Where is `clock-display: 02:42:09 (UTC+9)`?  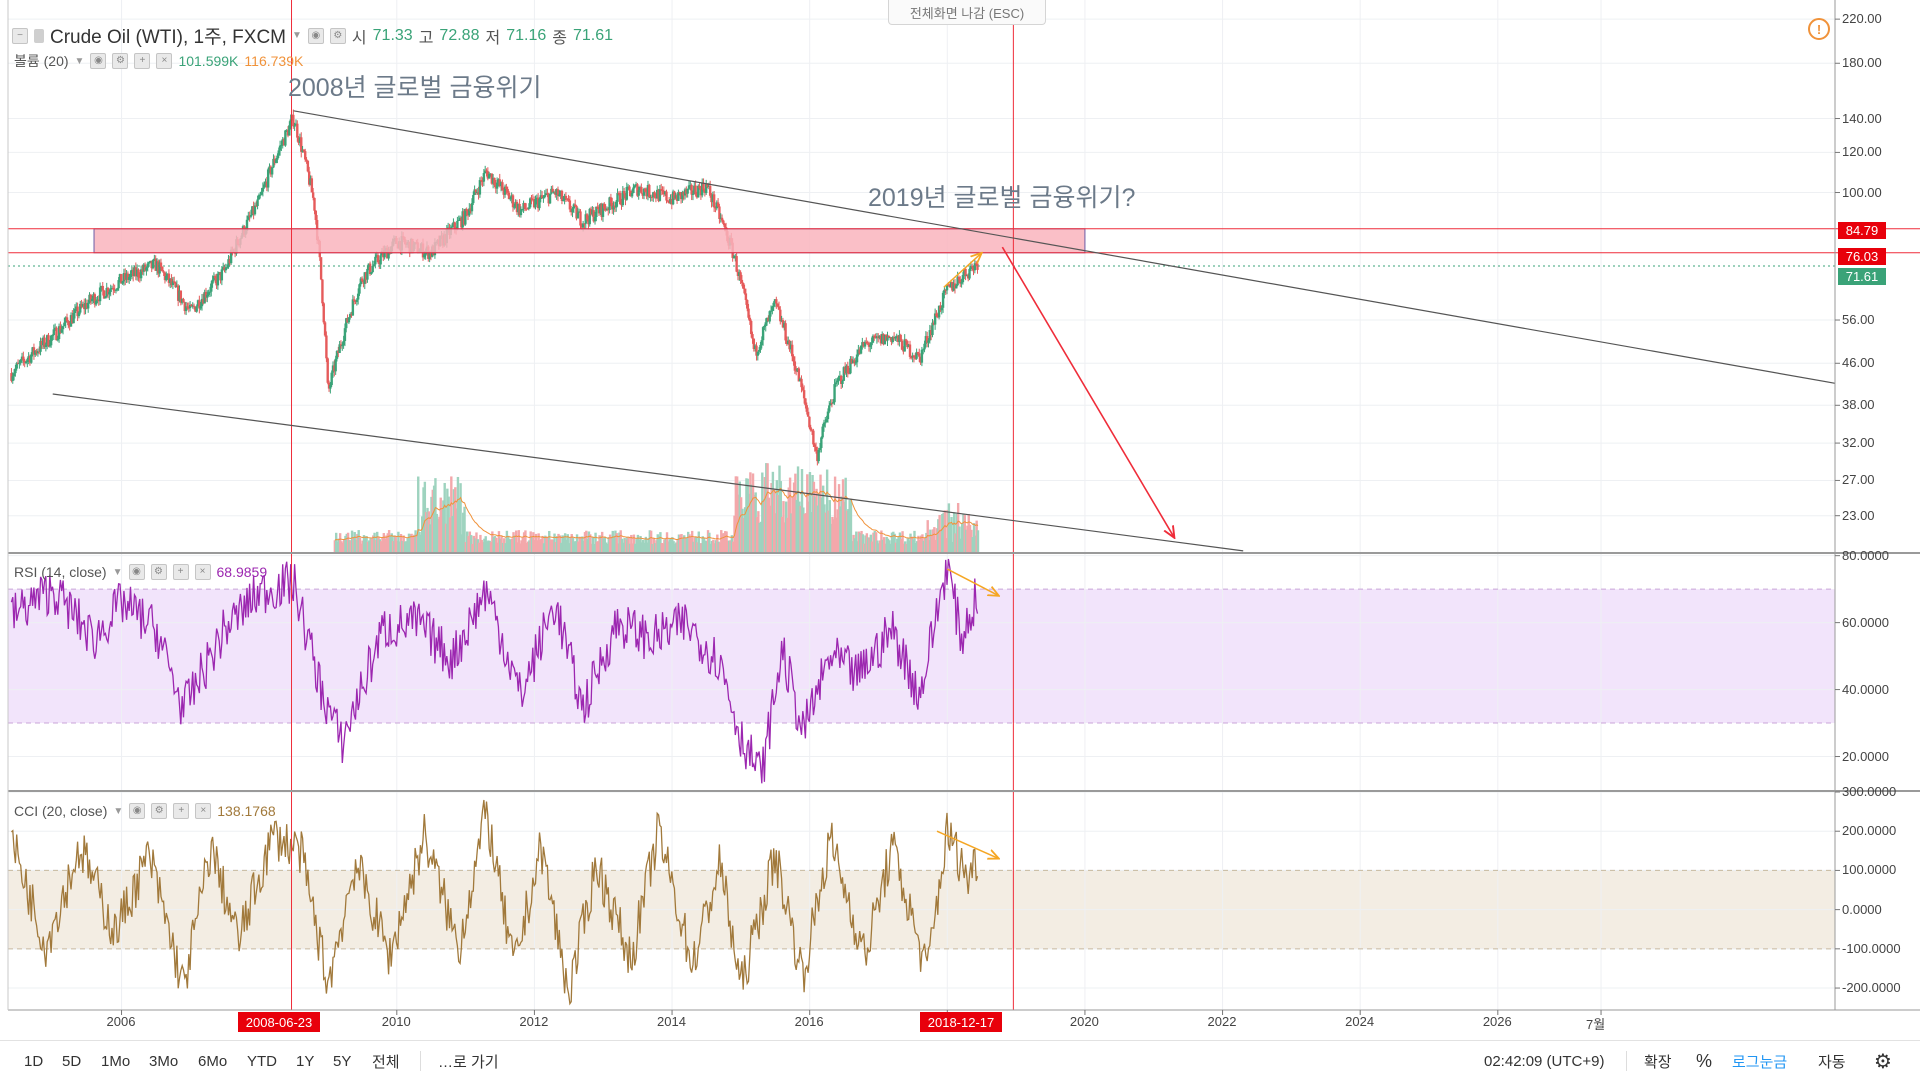
clock-display: 02:42:09 (UTC+9) is located at coordinates (1544, 1061).